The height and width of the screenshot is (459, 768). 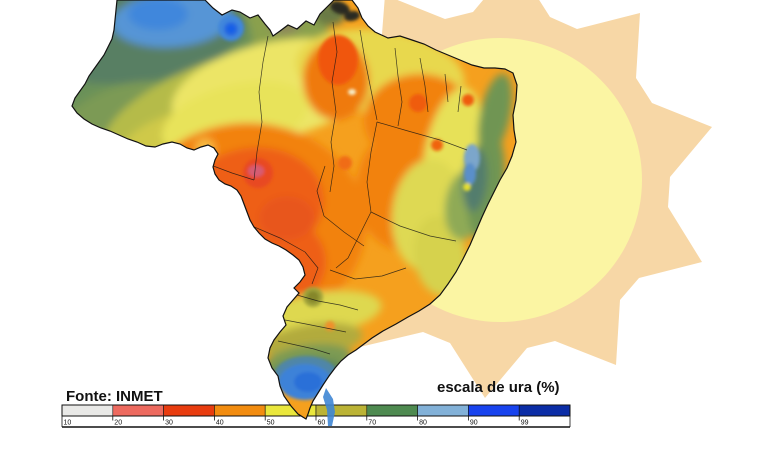 What do you see at coordinates (474, 423) in the screenshot?
I see `tick-label: 90` at bounding box center [474, 423].